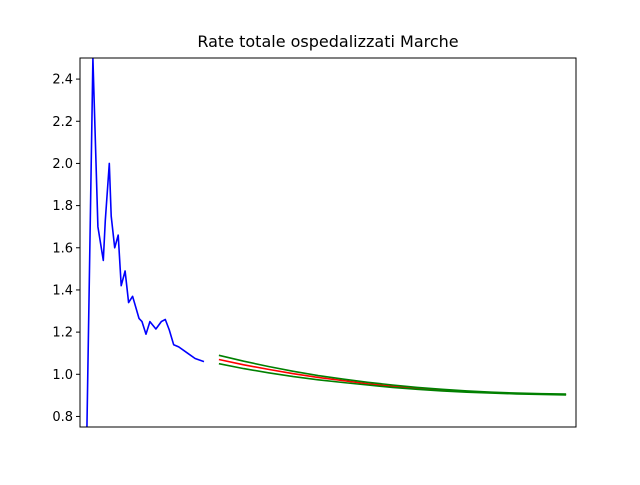 Image resolution: width=640 pixels, height=485 pixels. What do you see at coordinates (62, 417) in the screenshot?
I see `y-tick-label: 0.8` at bounding box center [62, 417].